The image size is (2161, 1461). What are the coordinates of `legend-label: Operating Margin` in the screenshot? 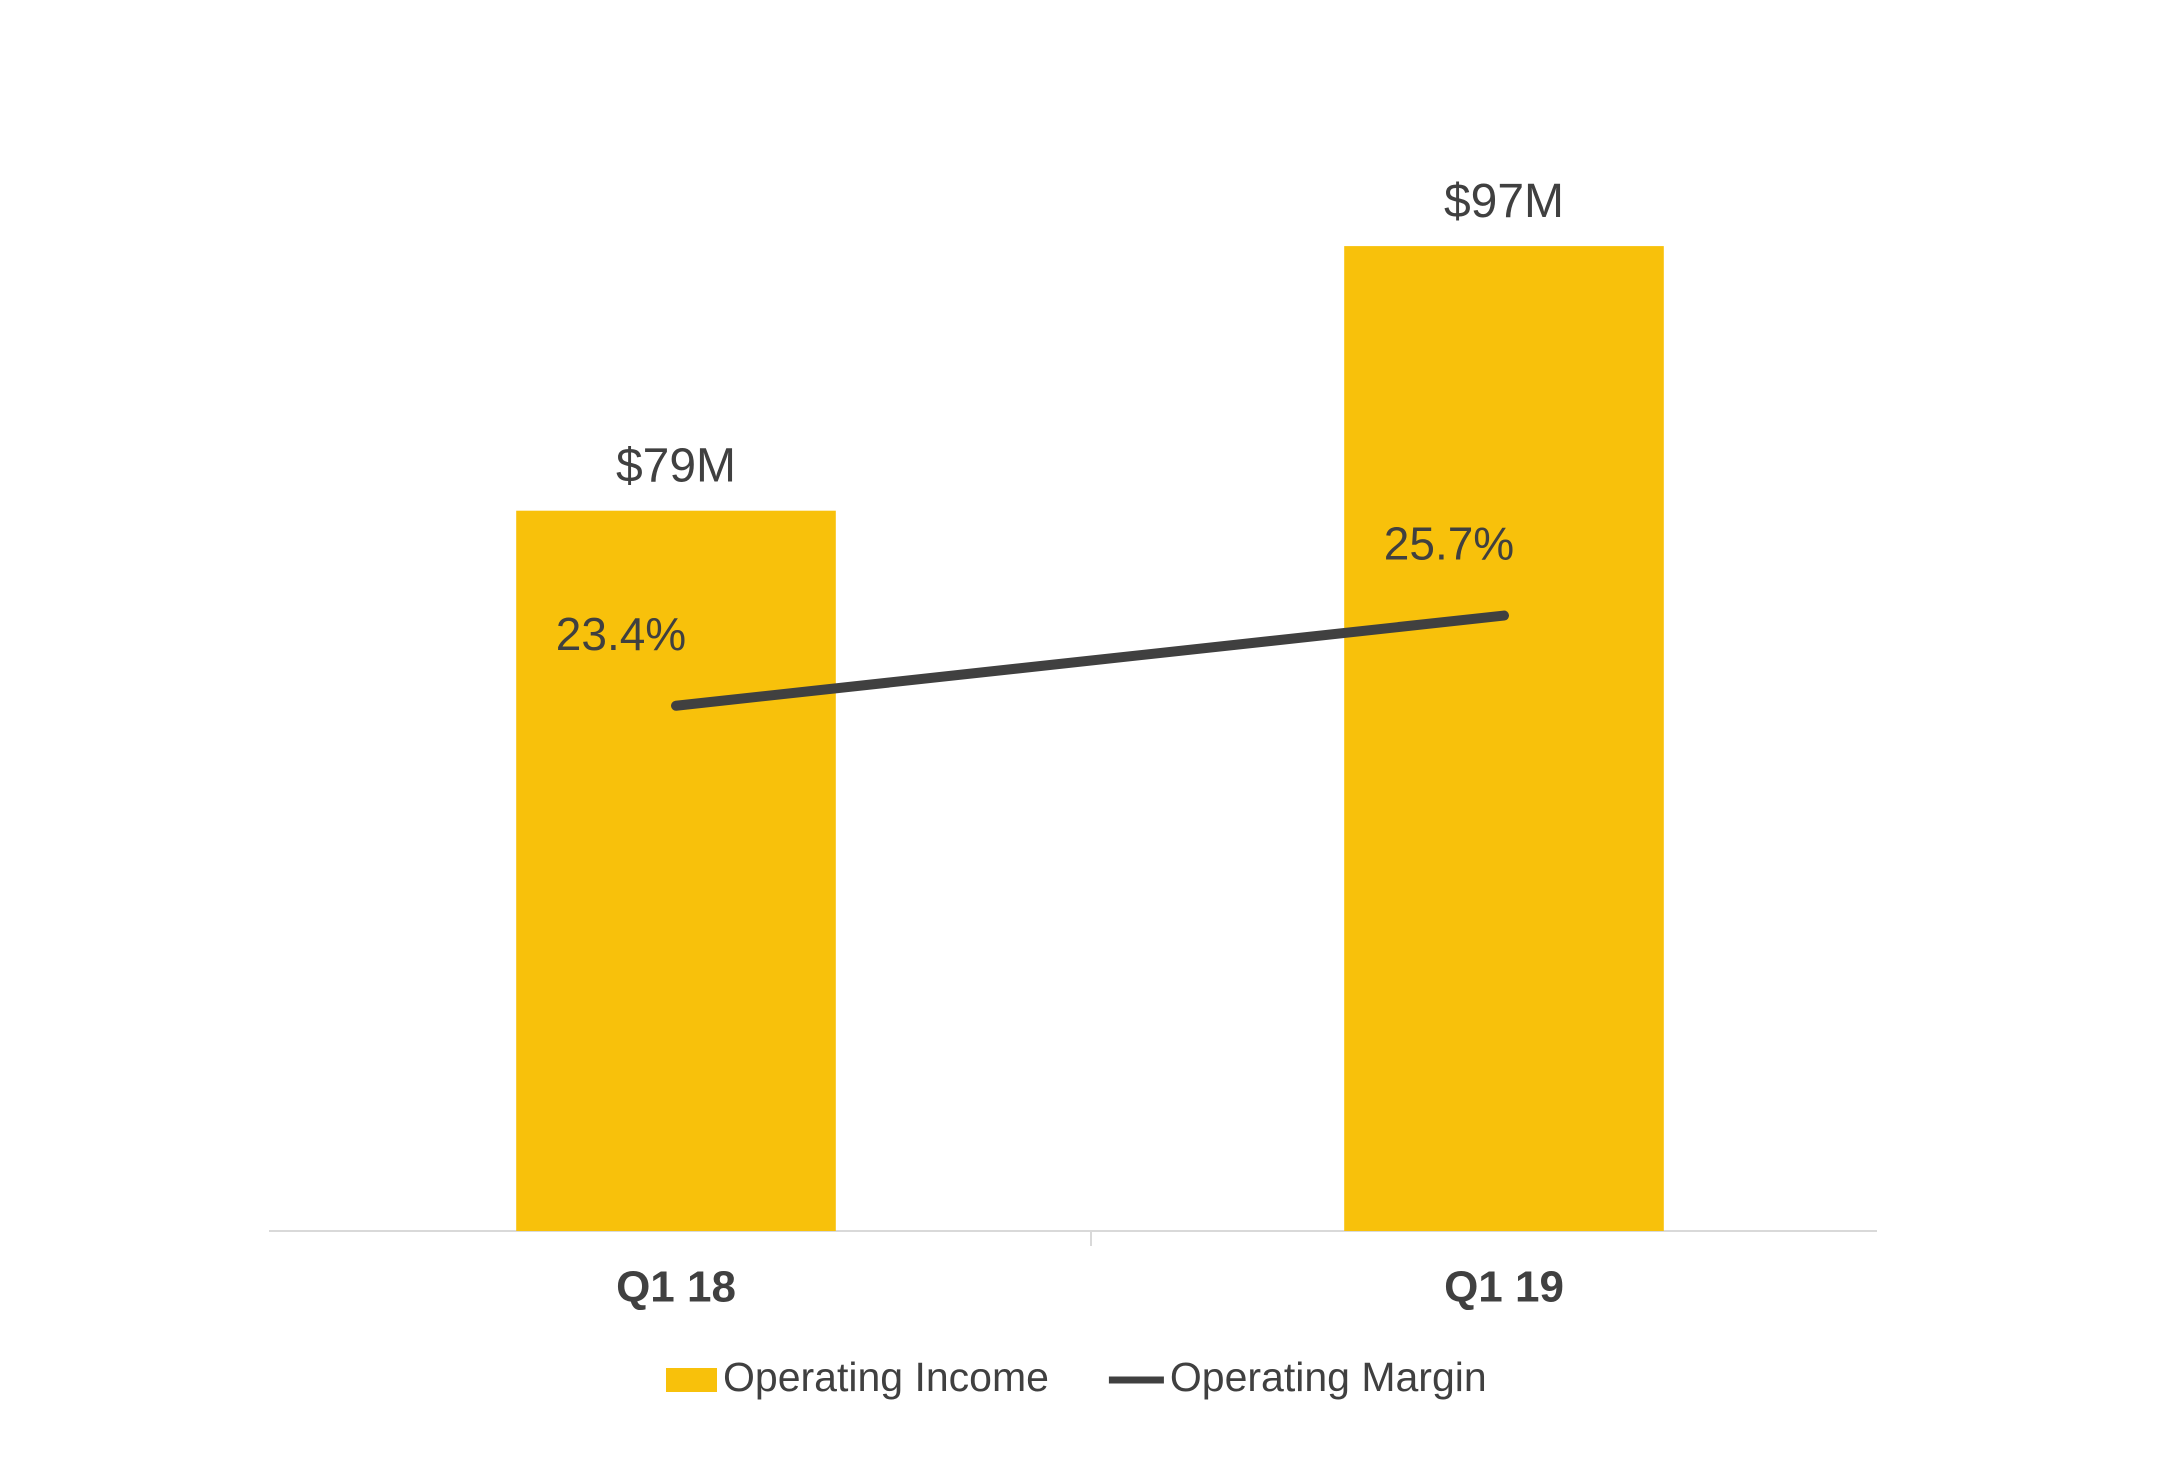 It's located at (1328, 1377).